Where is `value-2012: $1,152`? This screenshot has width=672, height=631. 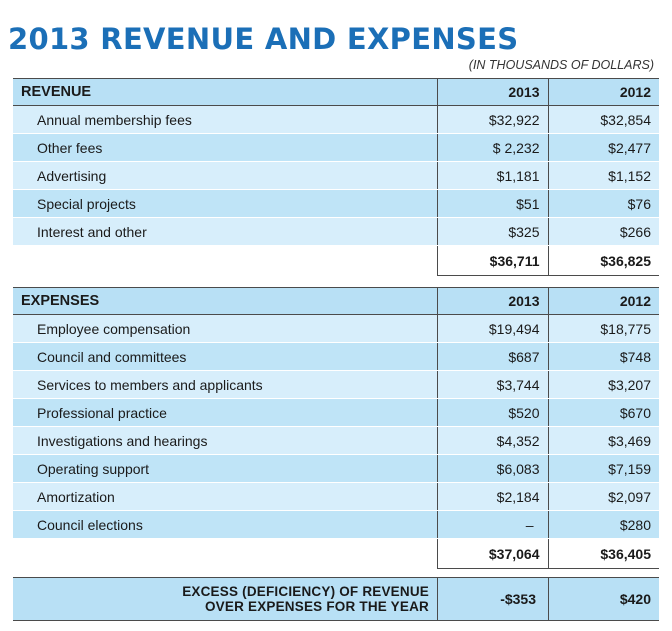
value-2012: $1,152 is located at coordinates (603, 175).